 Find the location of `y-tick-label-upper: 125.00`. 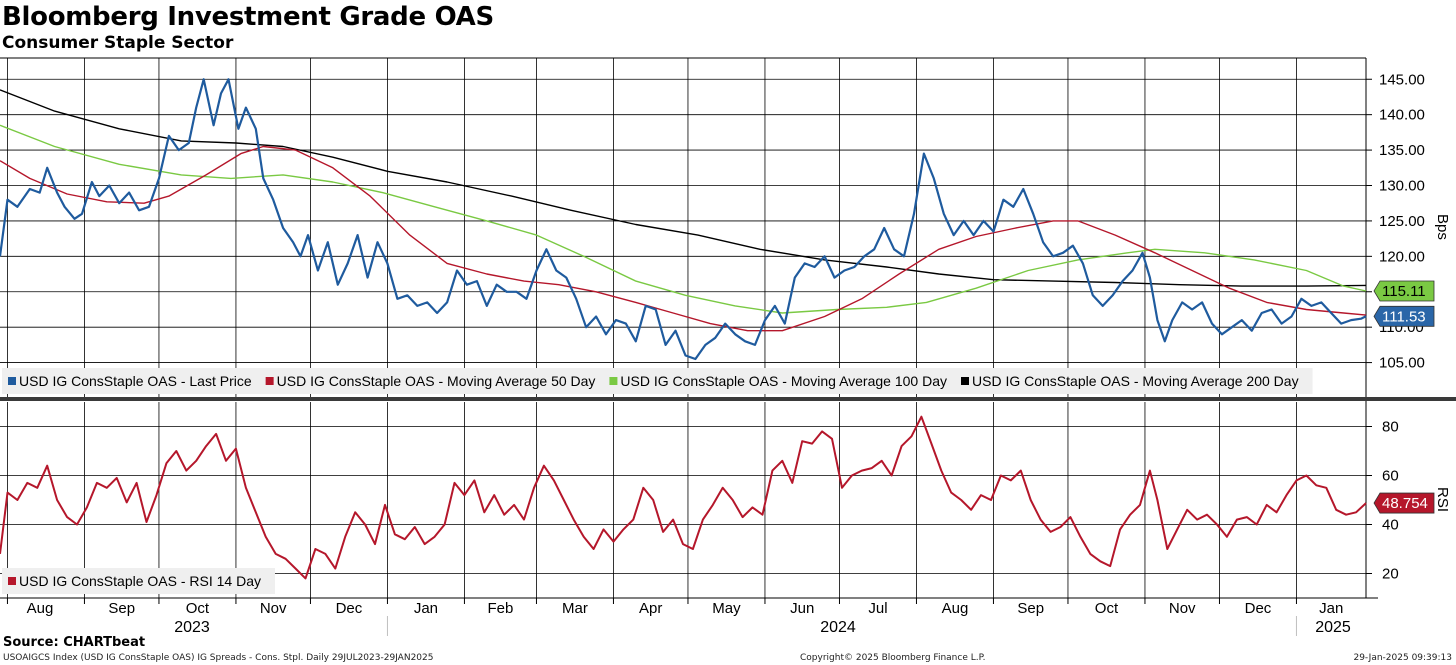

y-tick-label-upper: 125.00 is located at coordinates (1402, 221).